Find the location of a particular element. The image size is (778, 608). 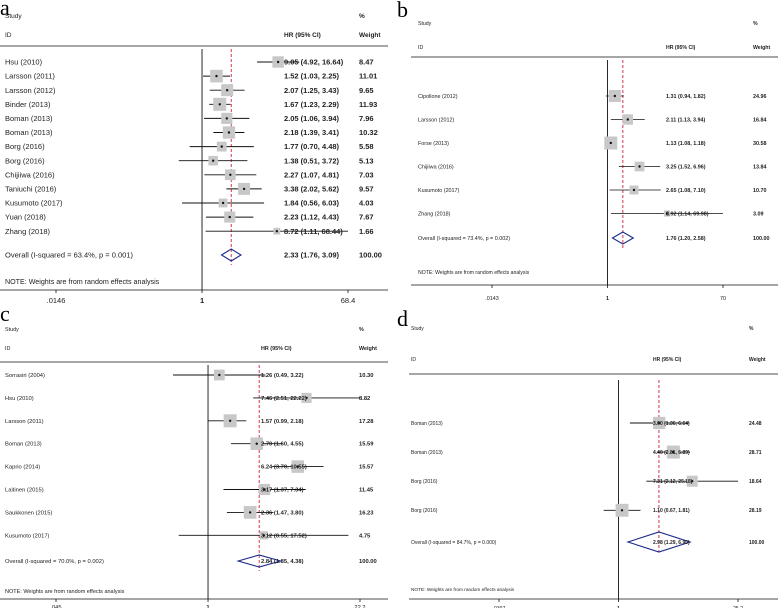

study-ci: 3.00 (1.36, 6.64) is located at coordinates (671, 424).